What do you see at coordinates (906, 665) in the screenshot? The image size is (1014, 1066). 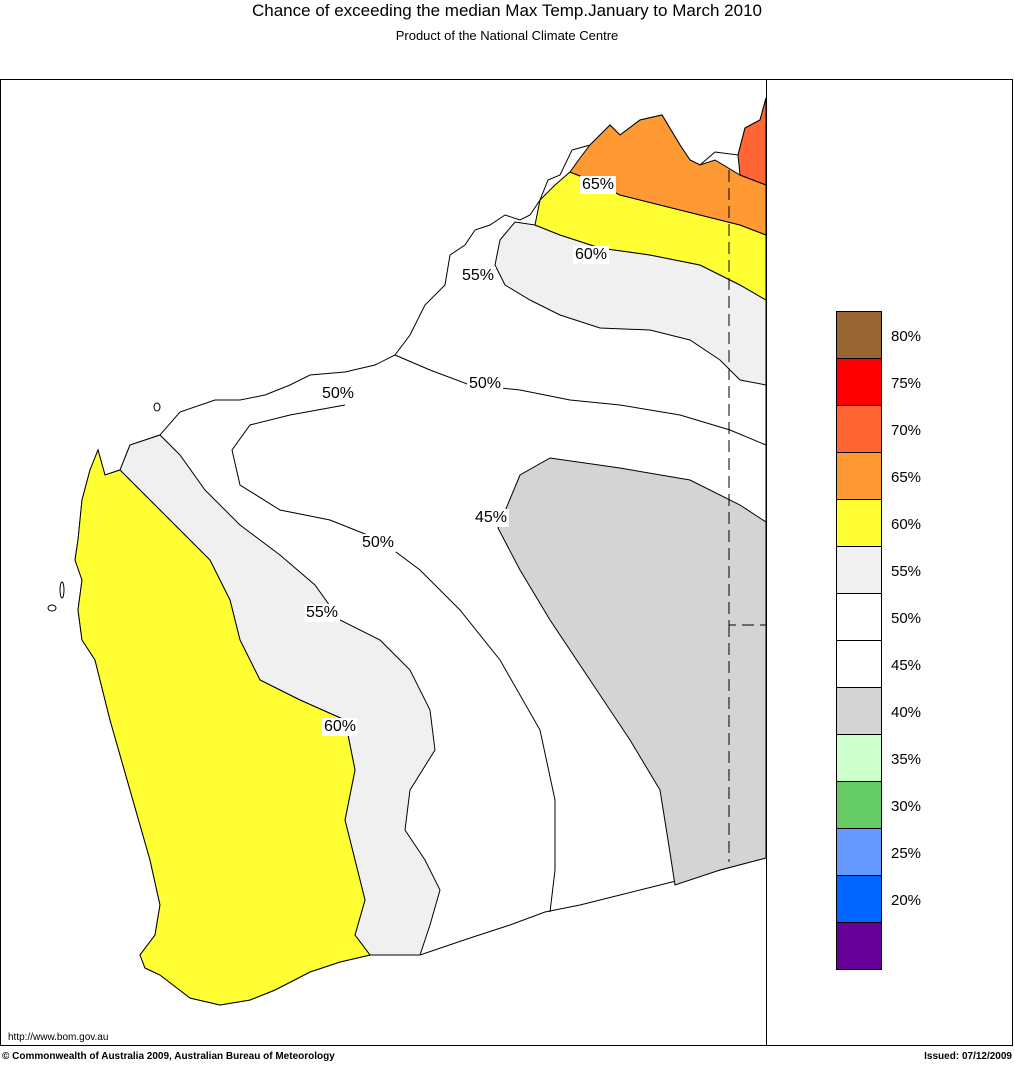 I see `legend-label: 45%` at bounding box center [906, 665].